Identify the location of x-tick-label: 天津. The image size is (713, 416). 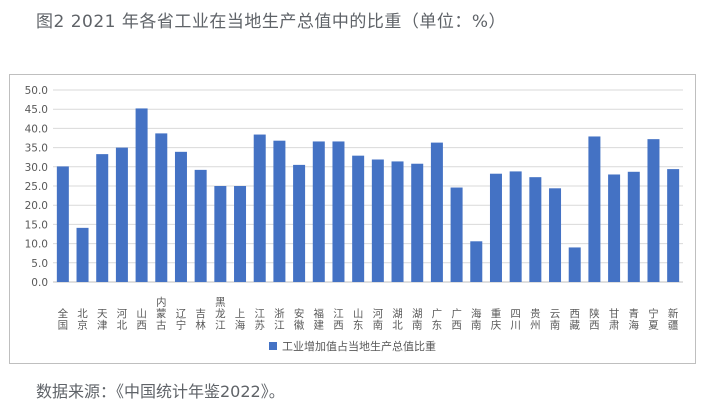
(102, 320).